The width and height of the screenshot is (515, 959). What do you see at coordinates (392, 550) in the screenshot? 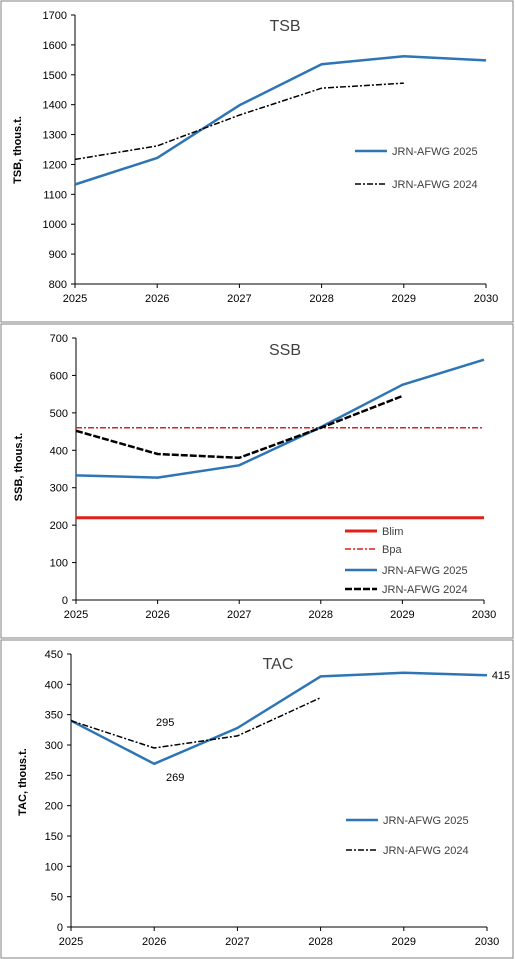
I see `legend-label: Bpa` at bounding box center [392, 550].